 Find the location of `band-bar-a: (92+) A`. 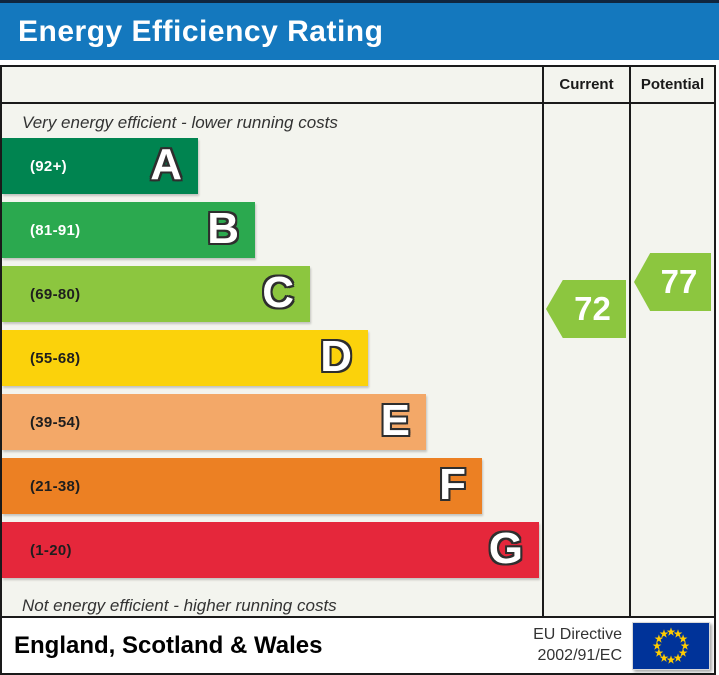

band-bar-a: (92+) A is located at coordinates (100, 166).